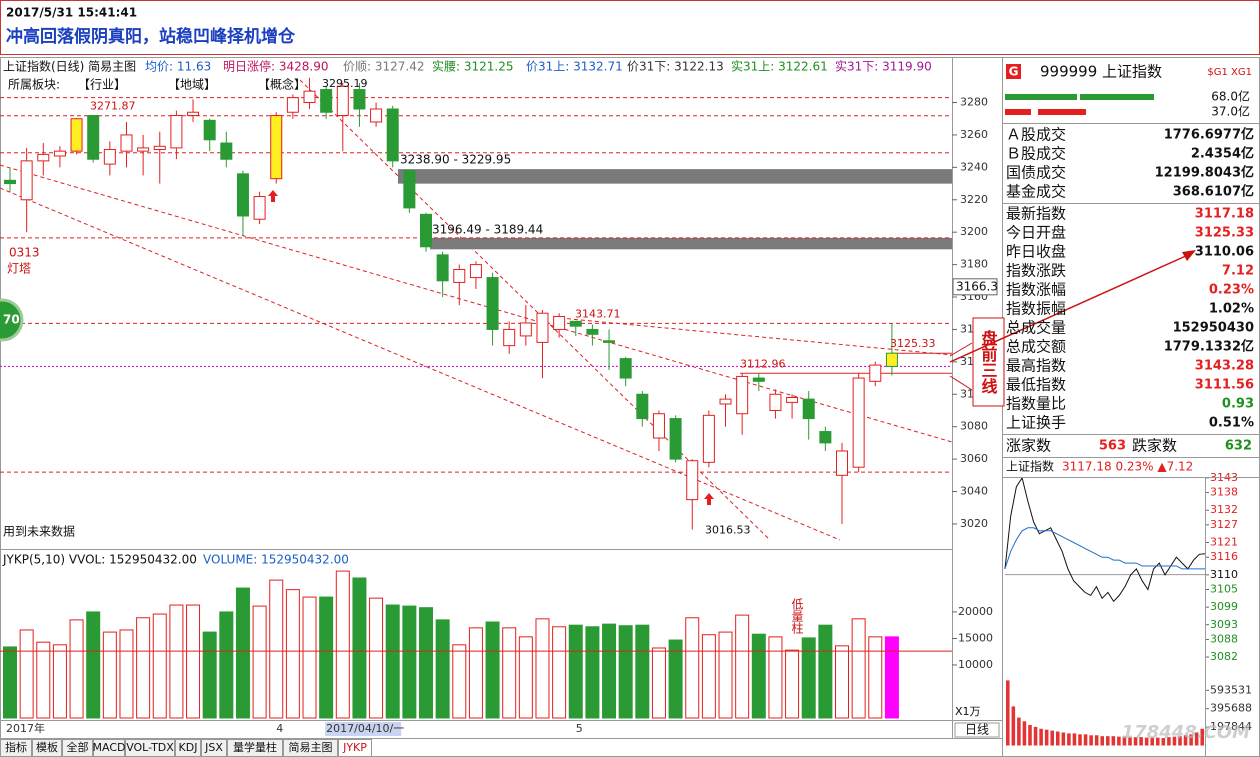  I want to click on tab-label: JSX, so click(213, 747).